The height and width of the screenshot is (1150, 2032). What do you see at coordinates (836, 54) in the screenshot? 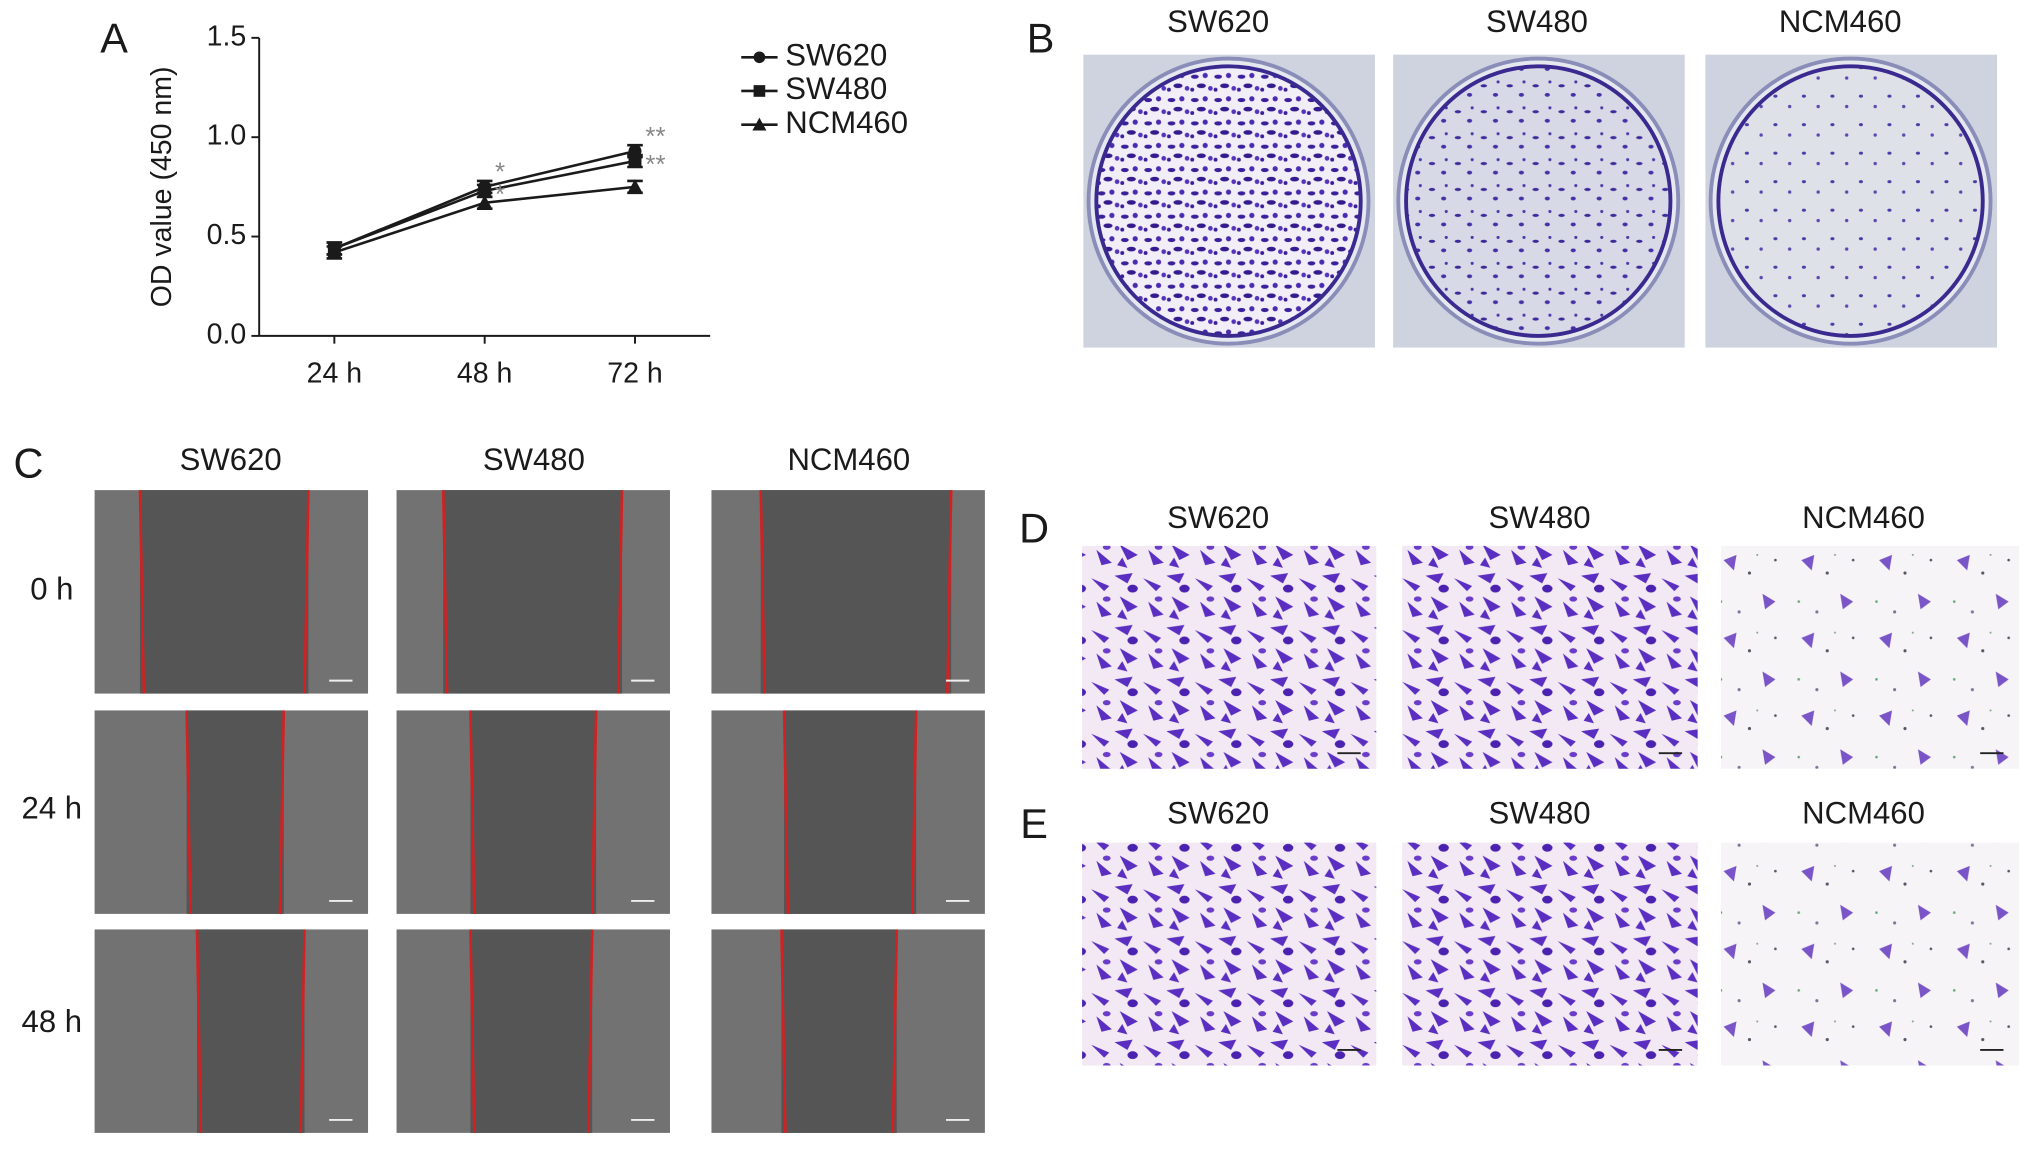
I see `legend-label: SW620` at bounding box center [836, 54].